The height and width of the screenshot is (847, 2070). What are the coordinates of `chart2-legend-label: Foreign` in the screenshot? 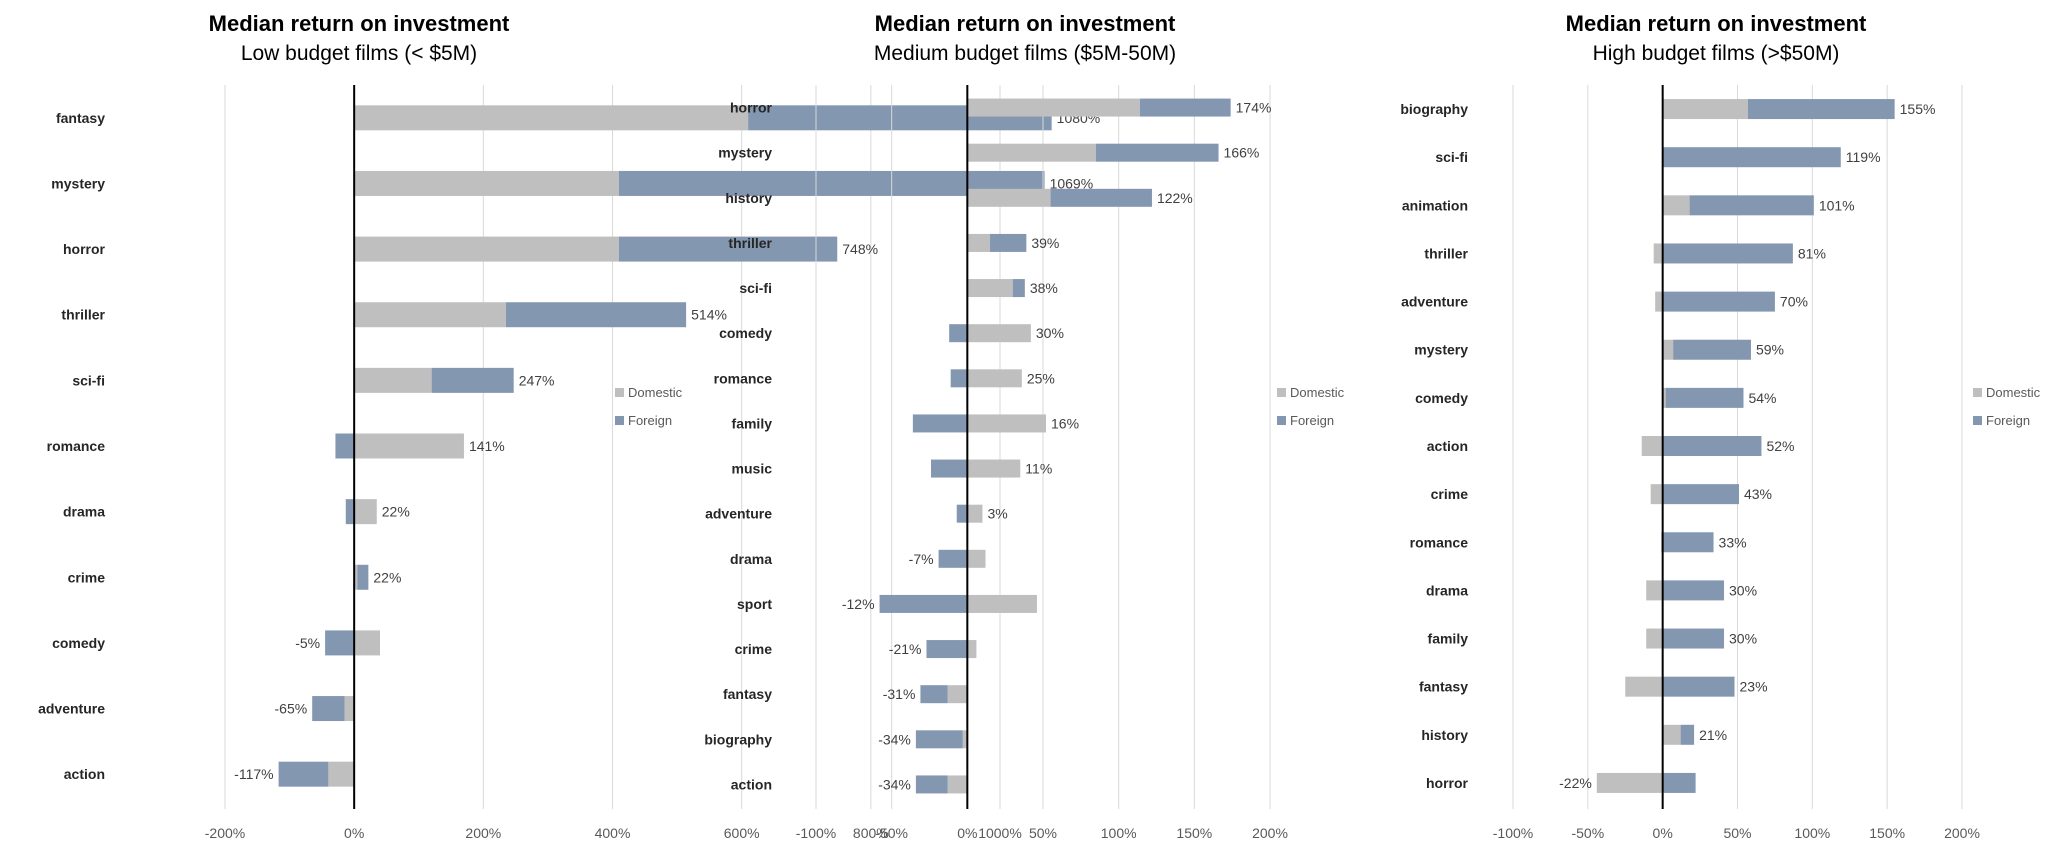 It's located at (1312, 420).